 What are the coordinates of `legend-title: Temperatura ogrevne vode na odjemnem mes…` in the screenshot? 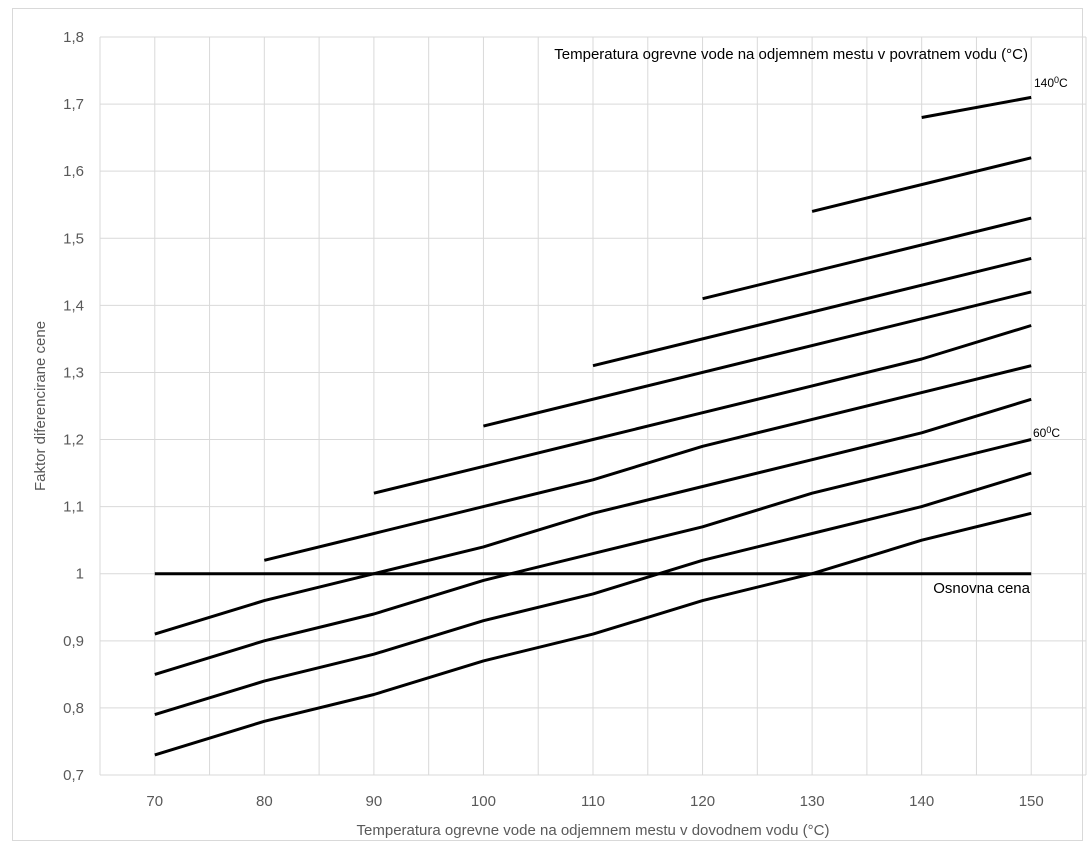 It's located at (791, 54).